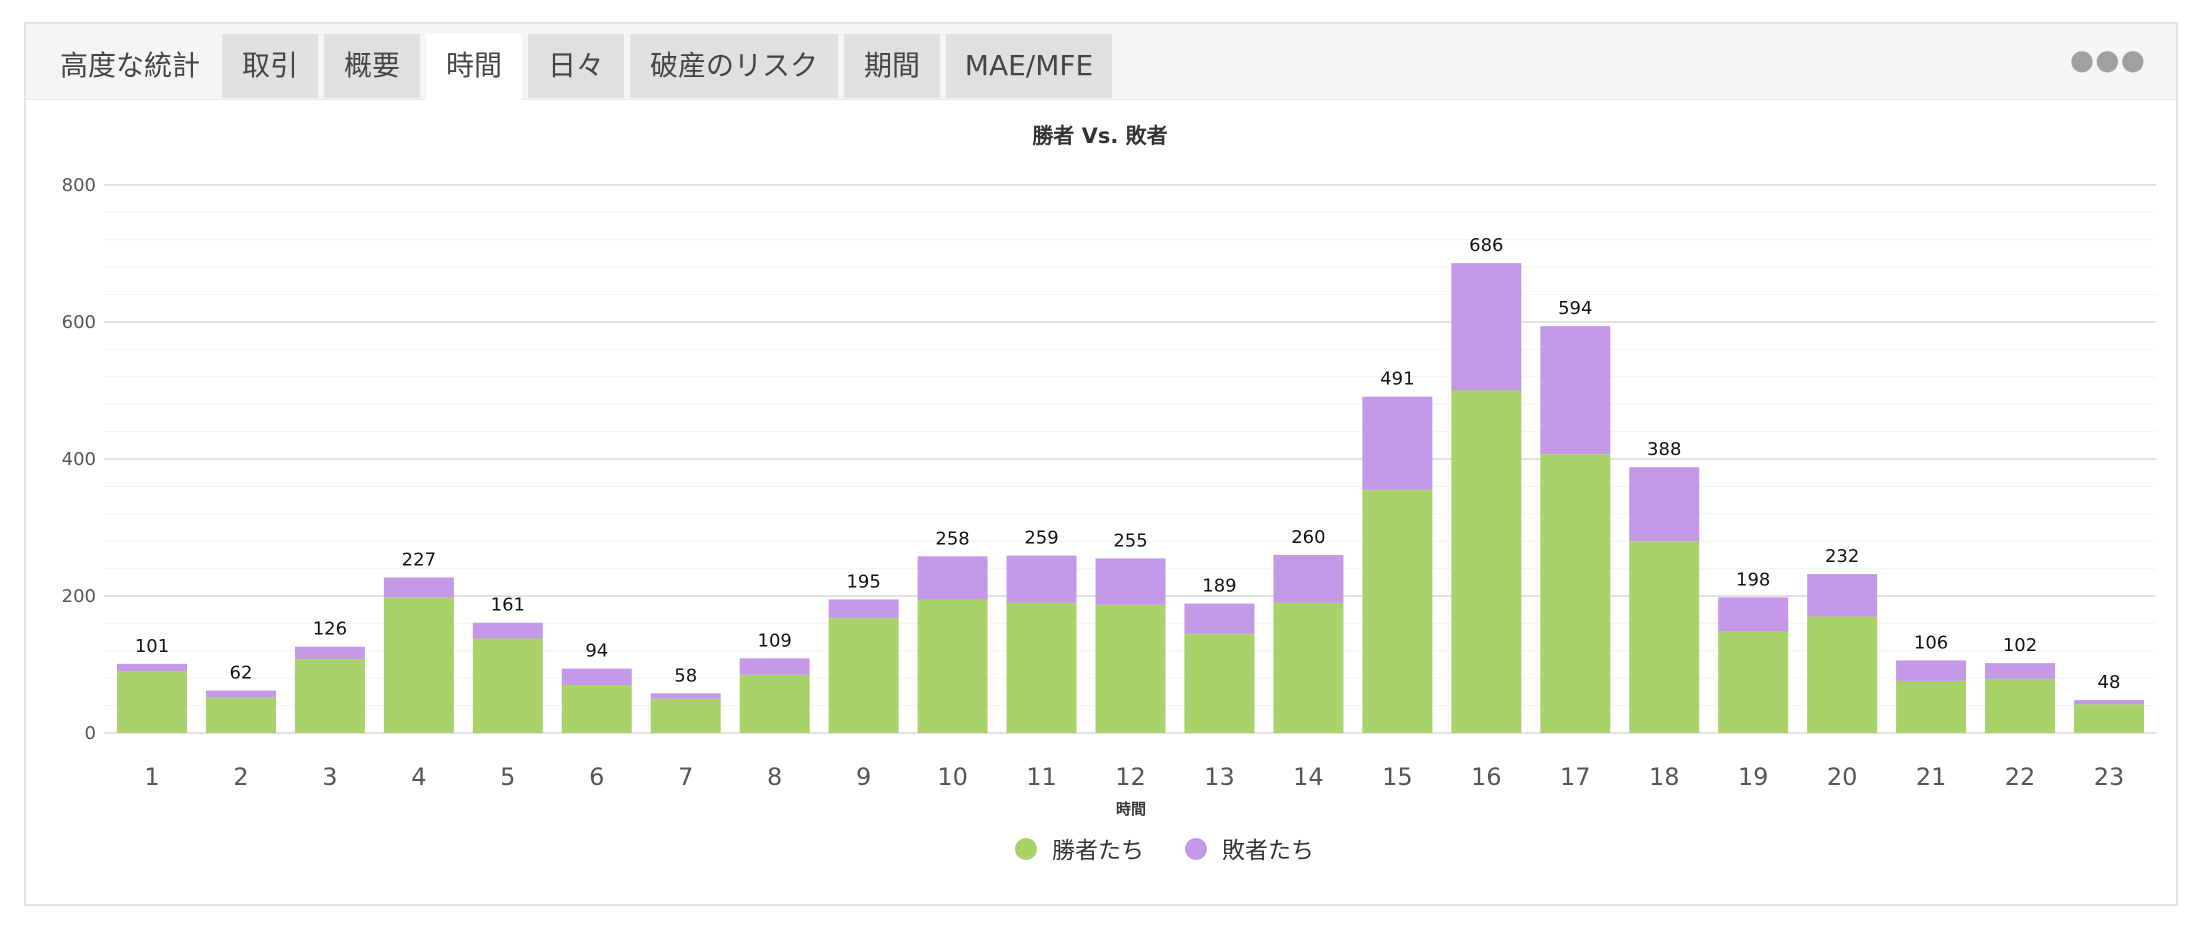  I want to click on bar-total-label: 198, so click(1753, 579).